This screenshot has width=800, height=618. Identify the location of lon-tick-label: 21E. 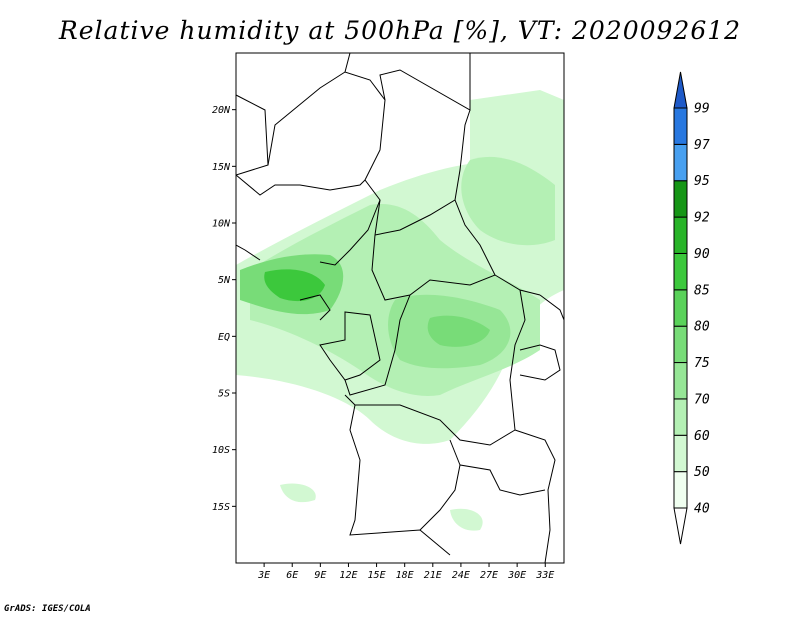
(433, 575).